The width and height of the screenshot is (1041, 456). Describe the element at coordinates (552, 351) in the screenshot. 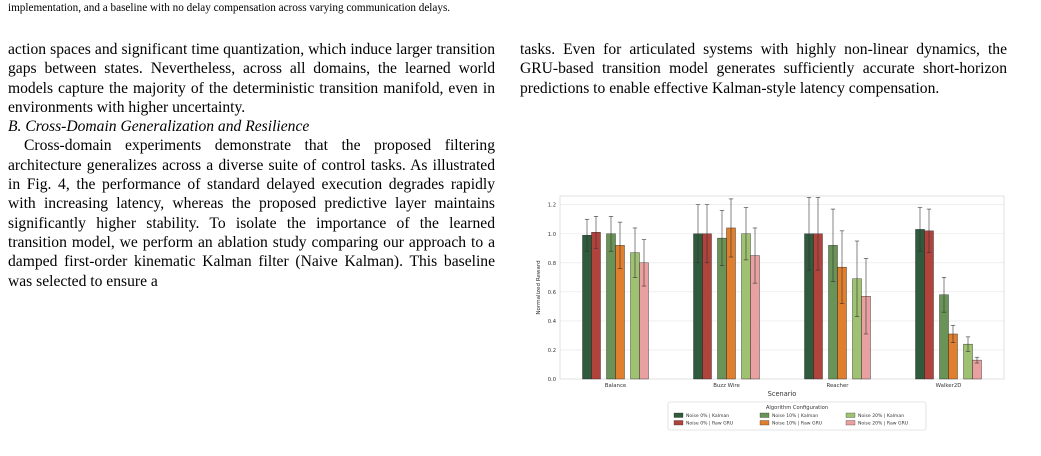

I see `y-tick-label: 0.2` at that location.